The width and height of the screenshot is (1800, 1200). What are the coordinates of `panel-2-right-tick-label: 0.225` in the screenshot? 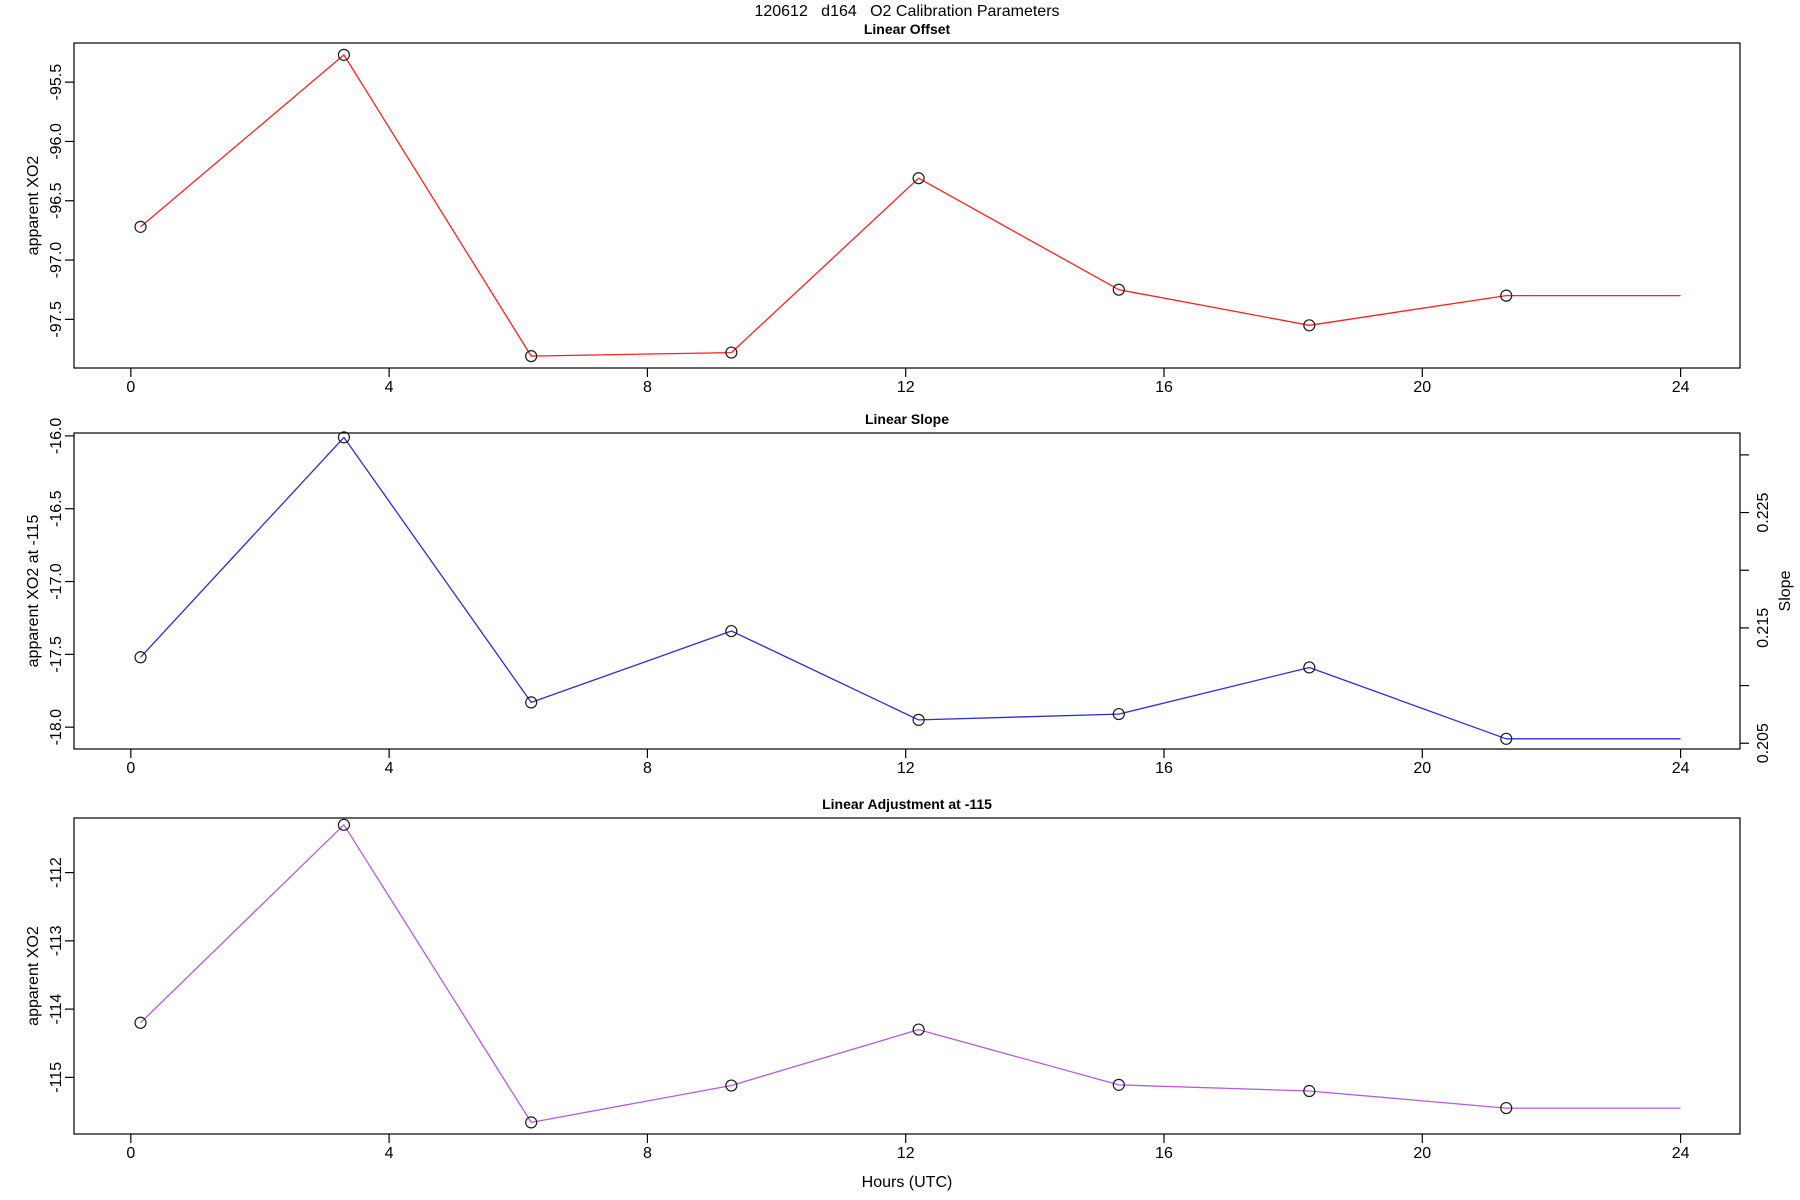 It's located at (1763, 512).